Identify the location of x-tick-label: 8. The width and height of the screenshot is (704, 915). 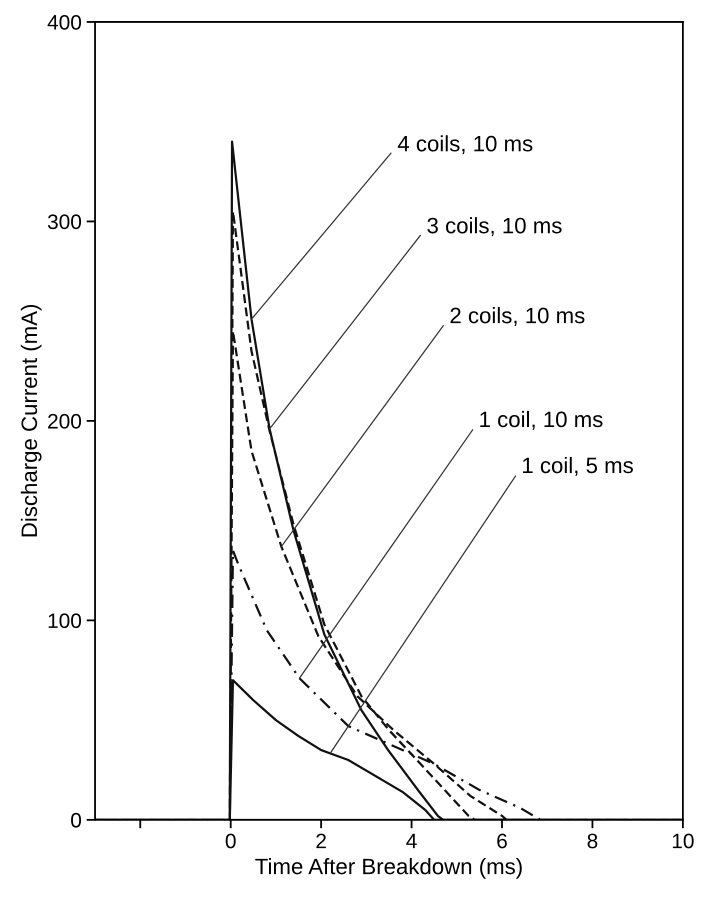
(593, 841).